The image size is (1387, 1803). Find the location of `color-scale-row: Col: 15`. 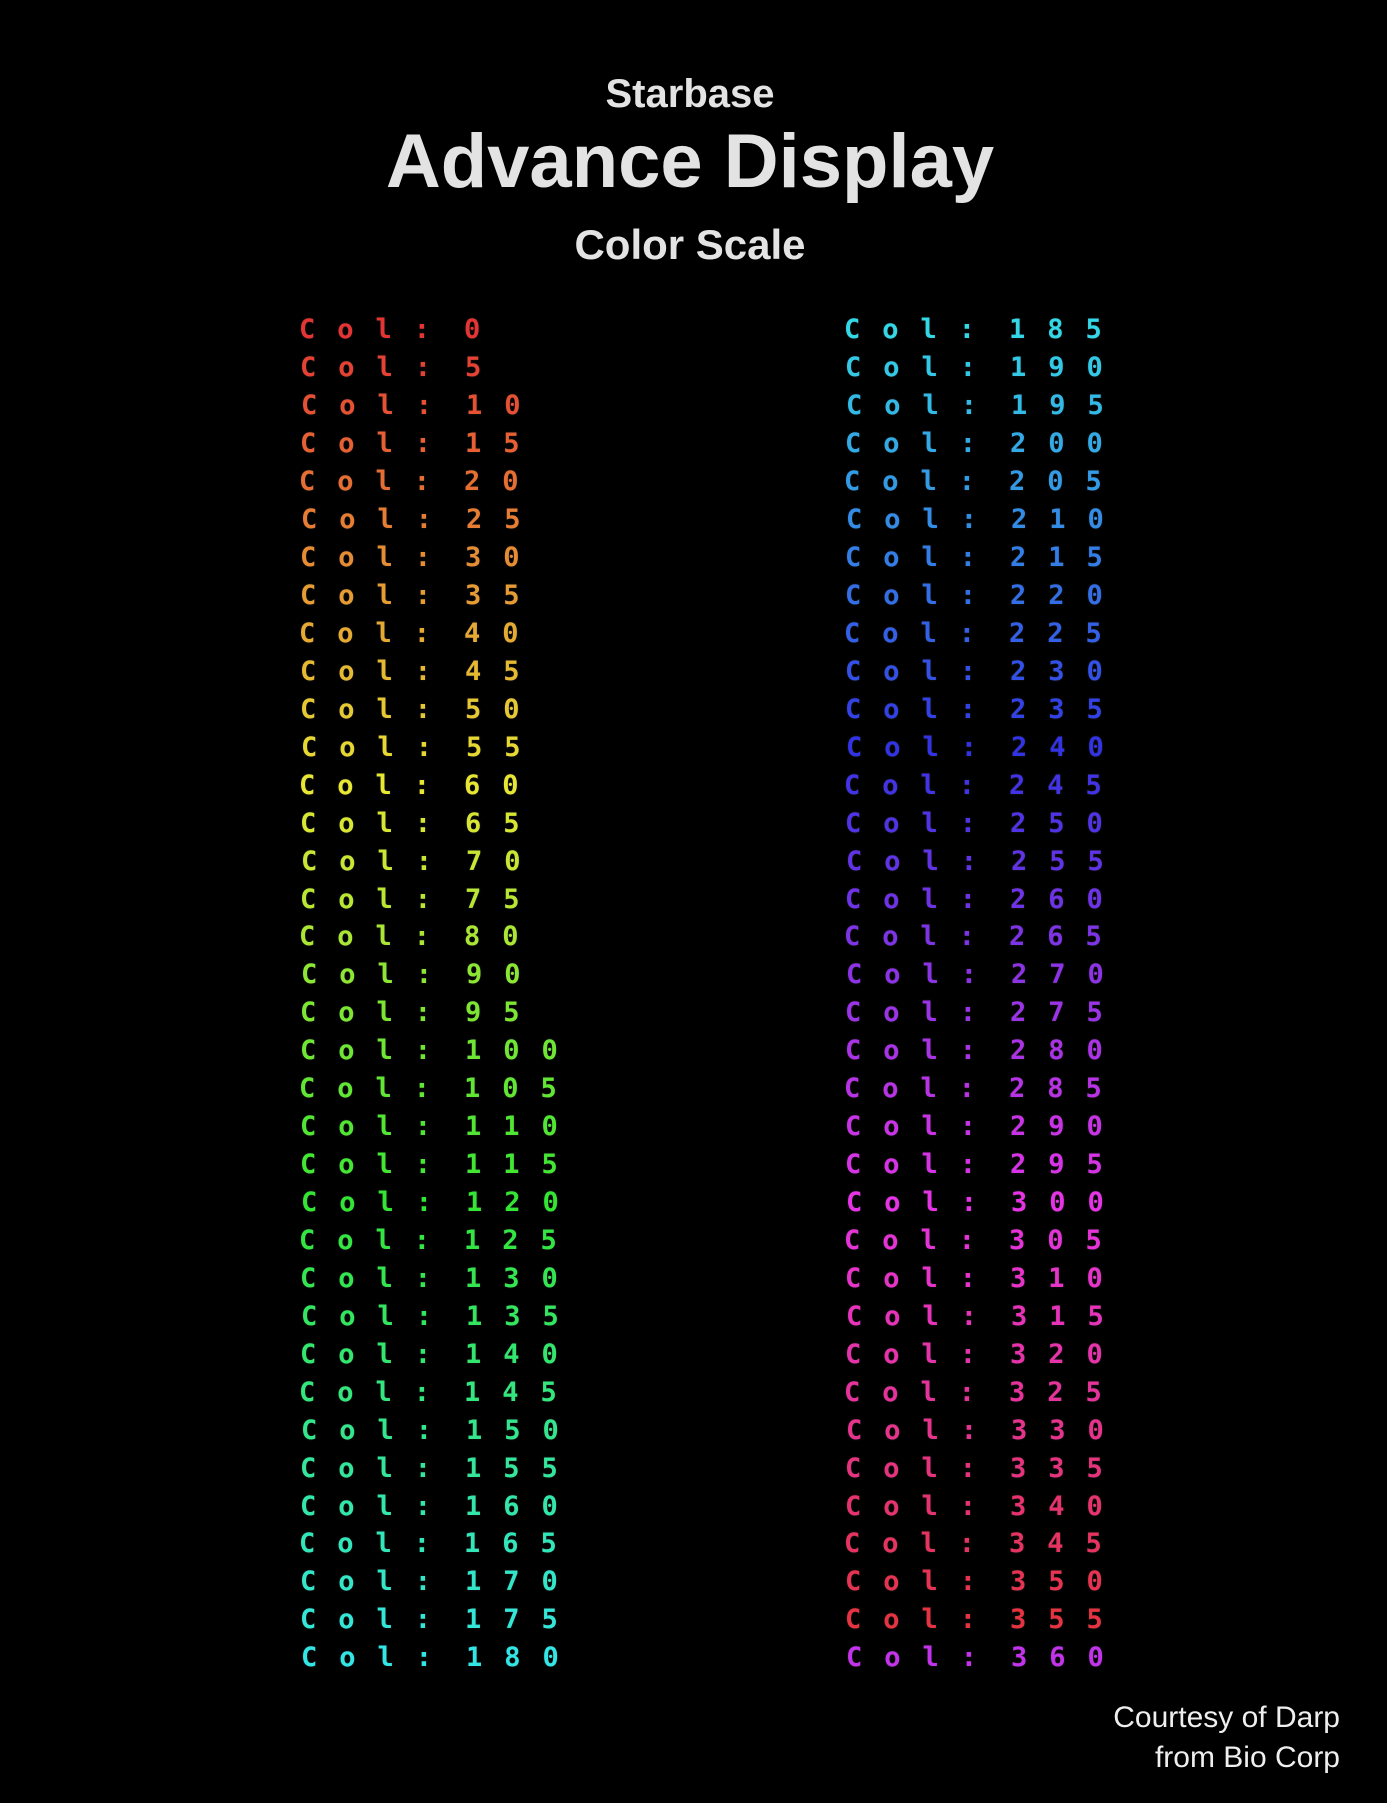

color-scale-row: Col: 15 is located at coordinates (440, 444).